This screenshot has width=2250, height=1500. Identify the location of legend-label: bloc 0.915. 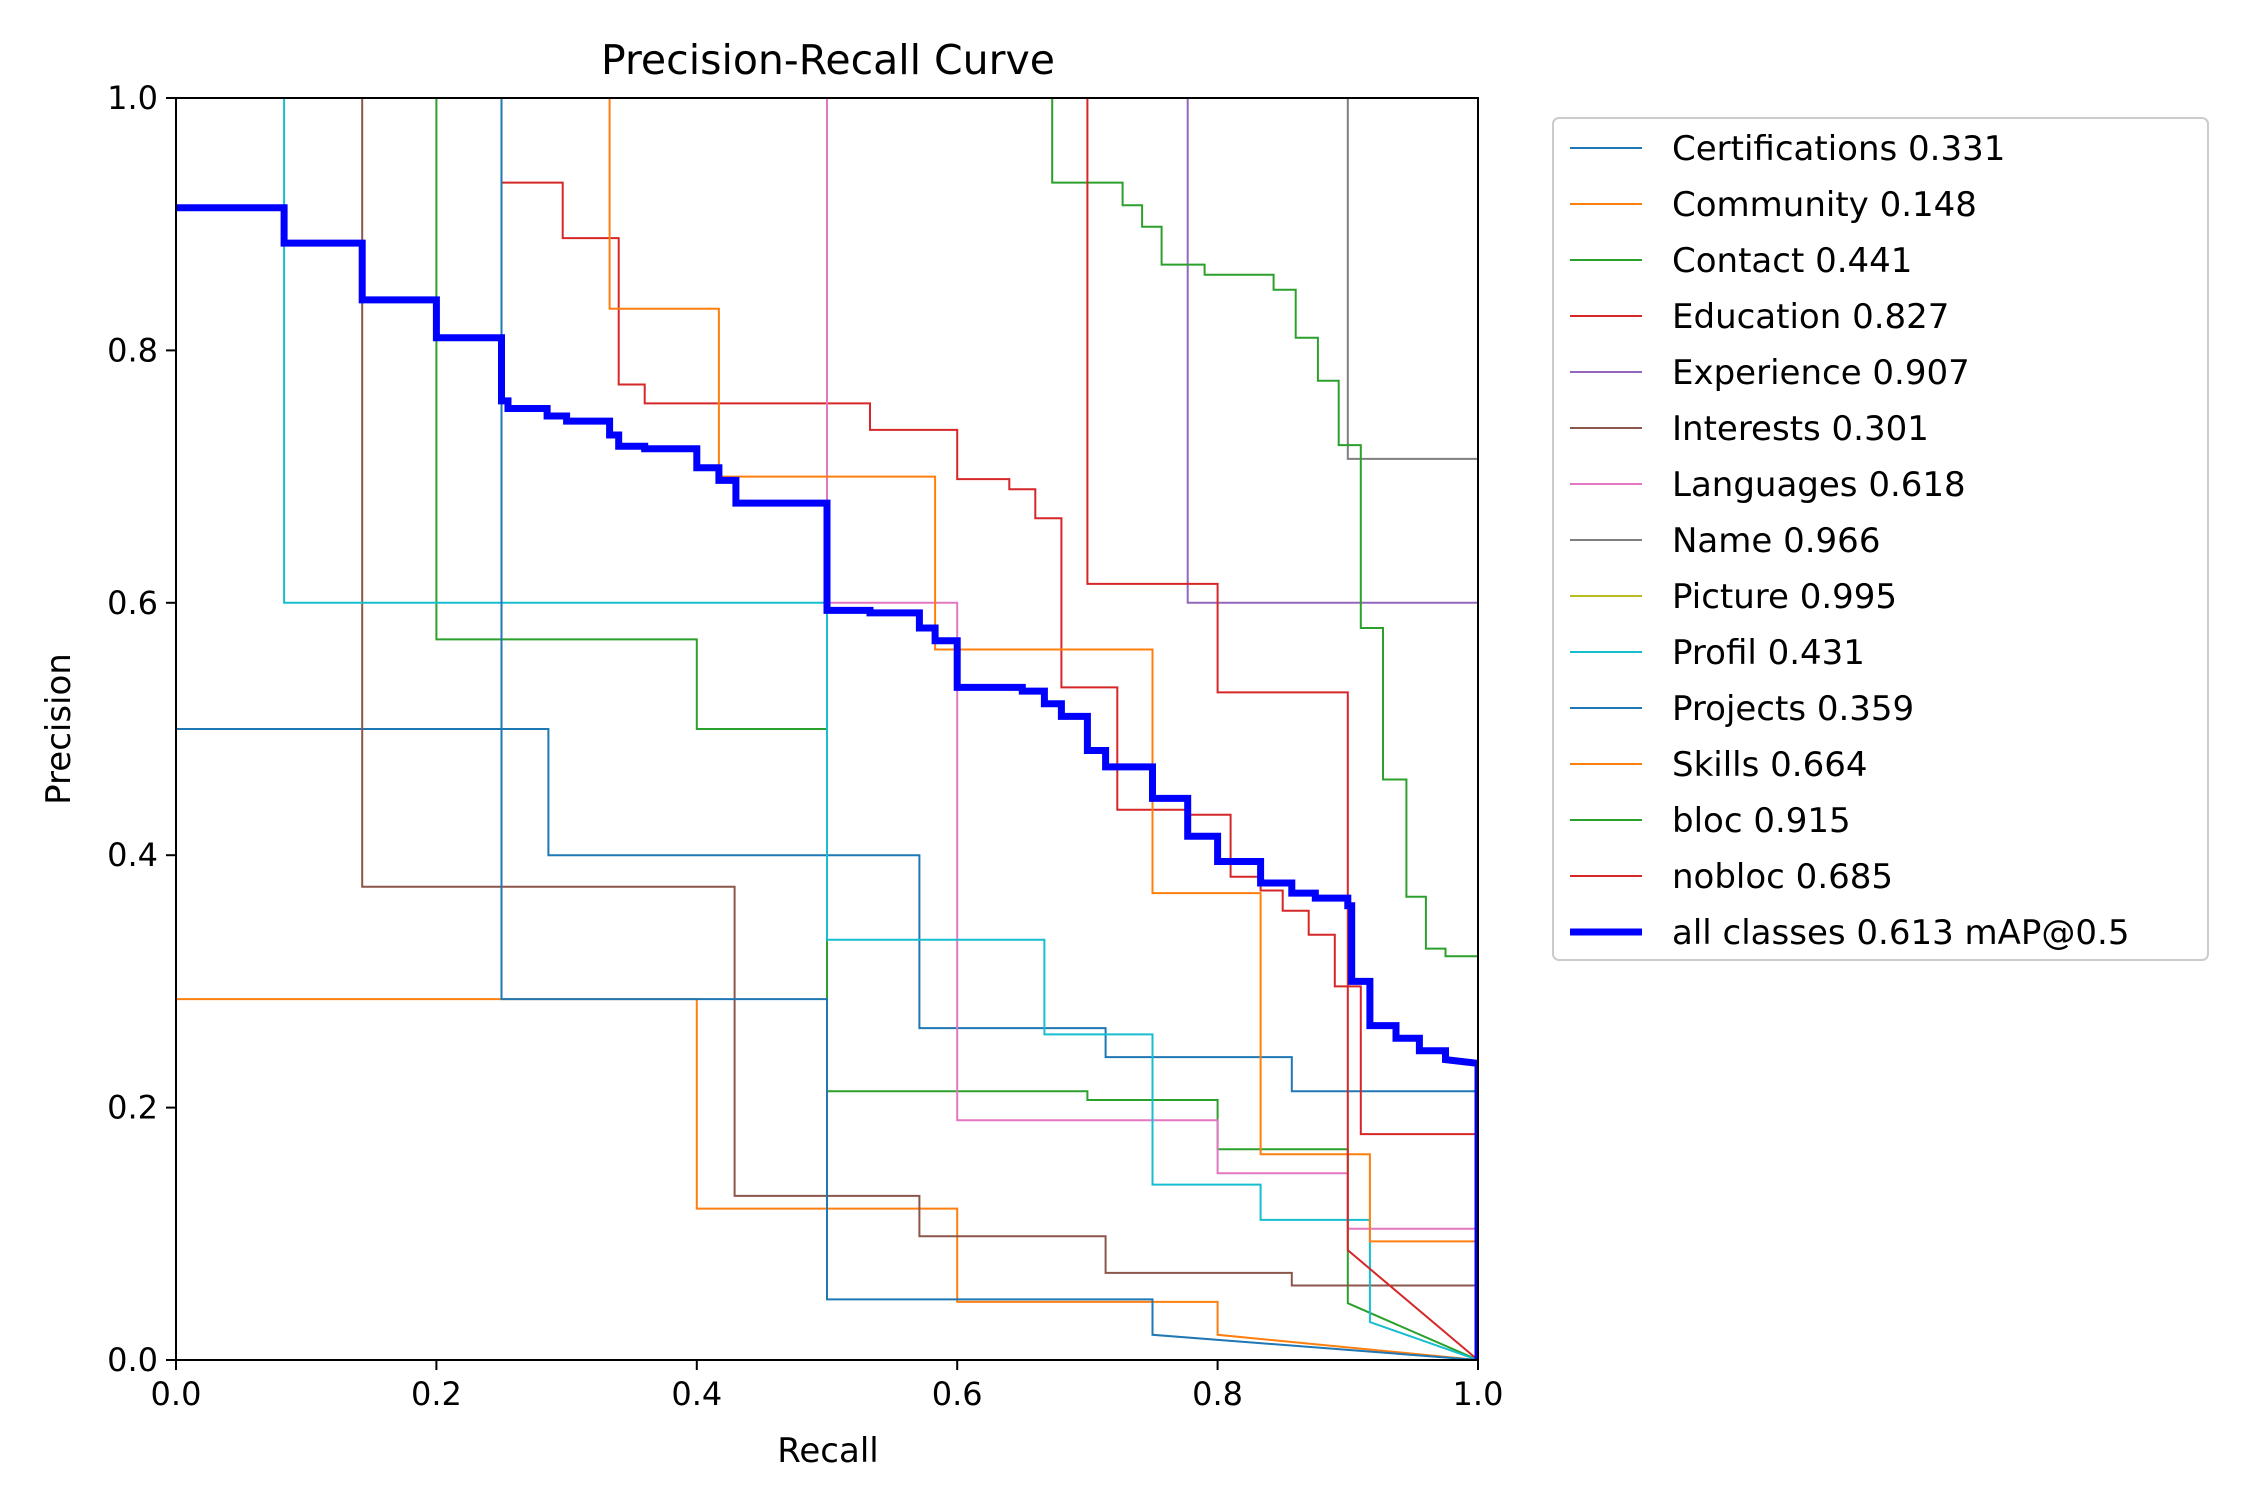
(1761, 821).